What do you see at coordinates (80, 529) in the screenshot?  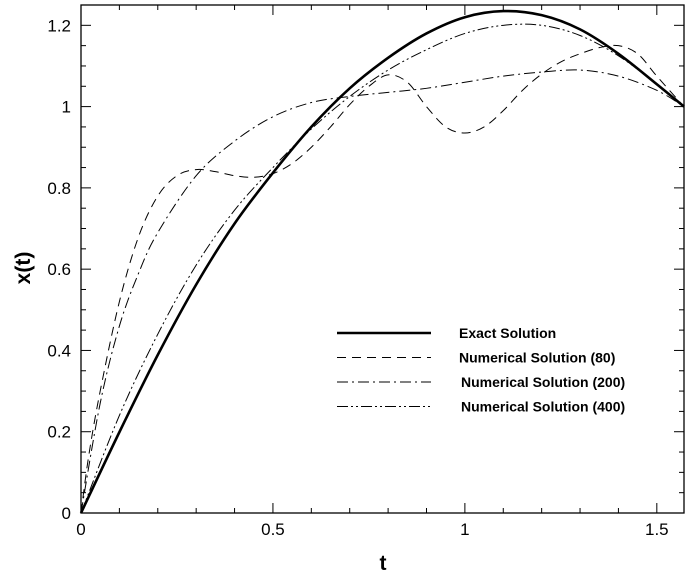 I see `x-tick-label: 0` at bounding box center [80, 529].